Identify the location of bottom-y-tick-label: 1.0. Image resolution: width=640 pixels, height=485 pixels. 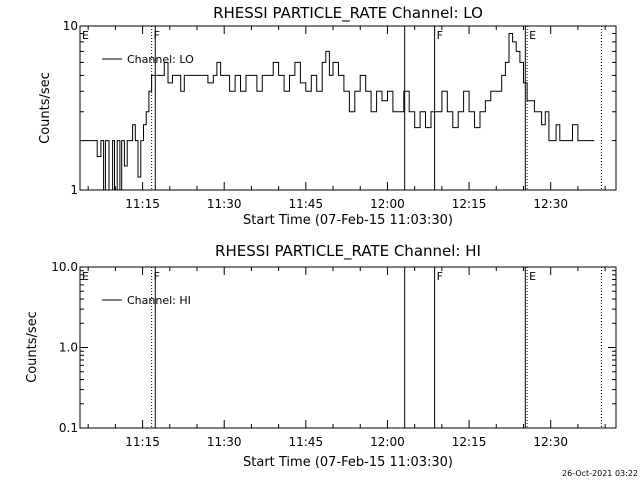
(68, 348).